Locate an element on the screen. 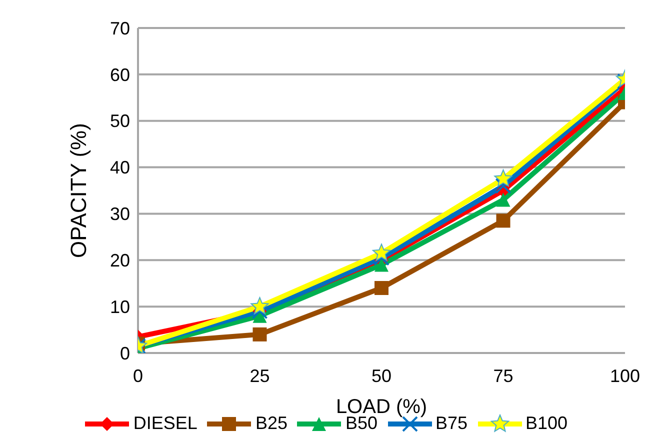  y-tick-label: 0 is located at coordinates (125, 353).